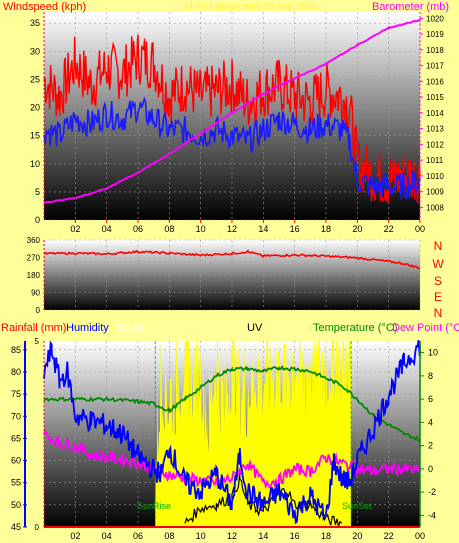 The width and height of the screenshot is (459, 543). Describe the element at coordinates (430, 422) in the screenshot. I see `temperature-tick-label: 4` at that location.